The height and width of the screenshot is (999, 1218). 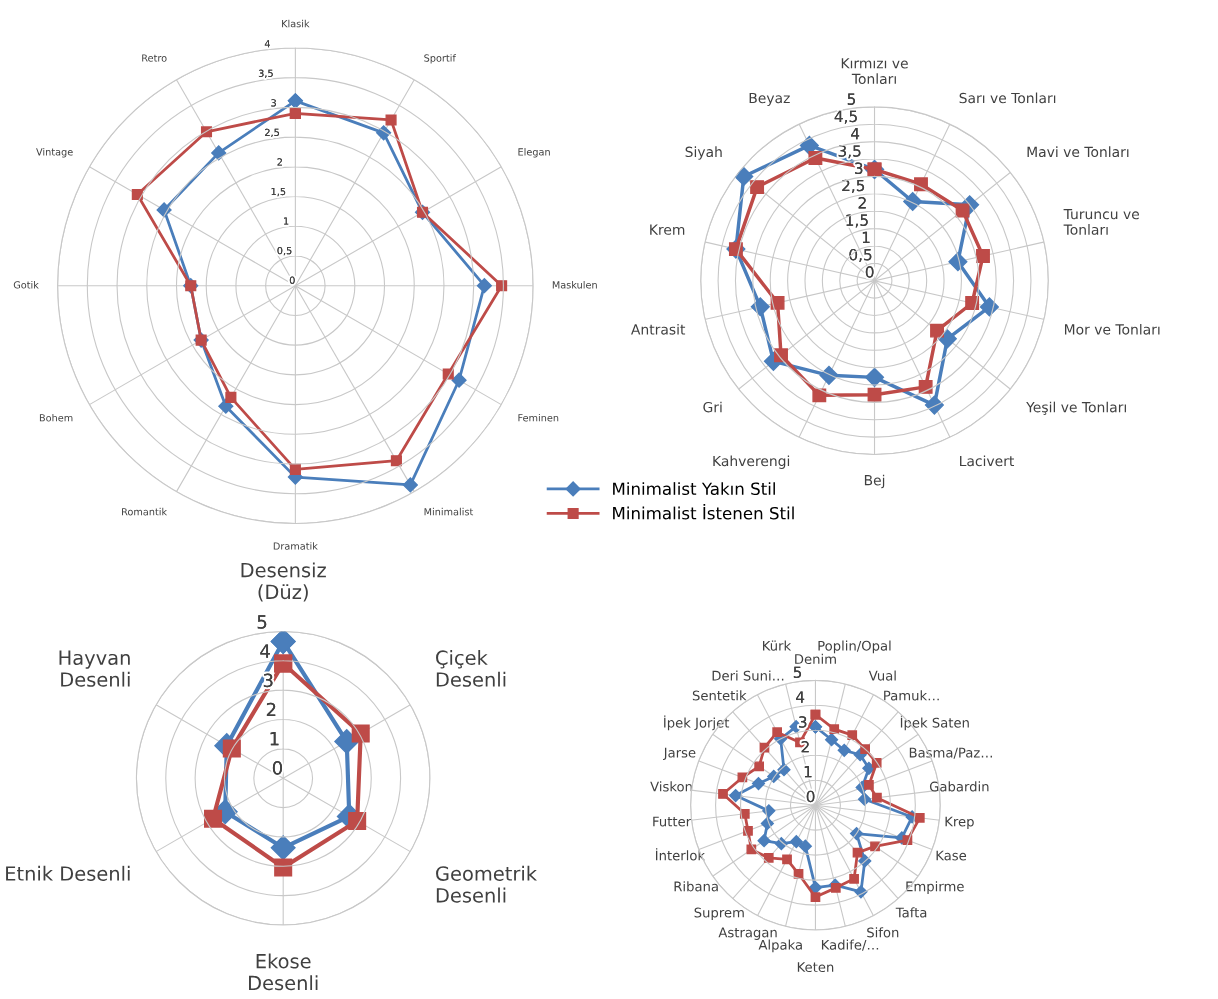 I want to click on spoke-label: Hayvan Desenli, so click(x=94, y=668).